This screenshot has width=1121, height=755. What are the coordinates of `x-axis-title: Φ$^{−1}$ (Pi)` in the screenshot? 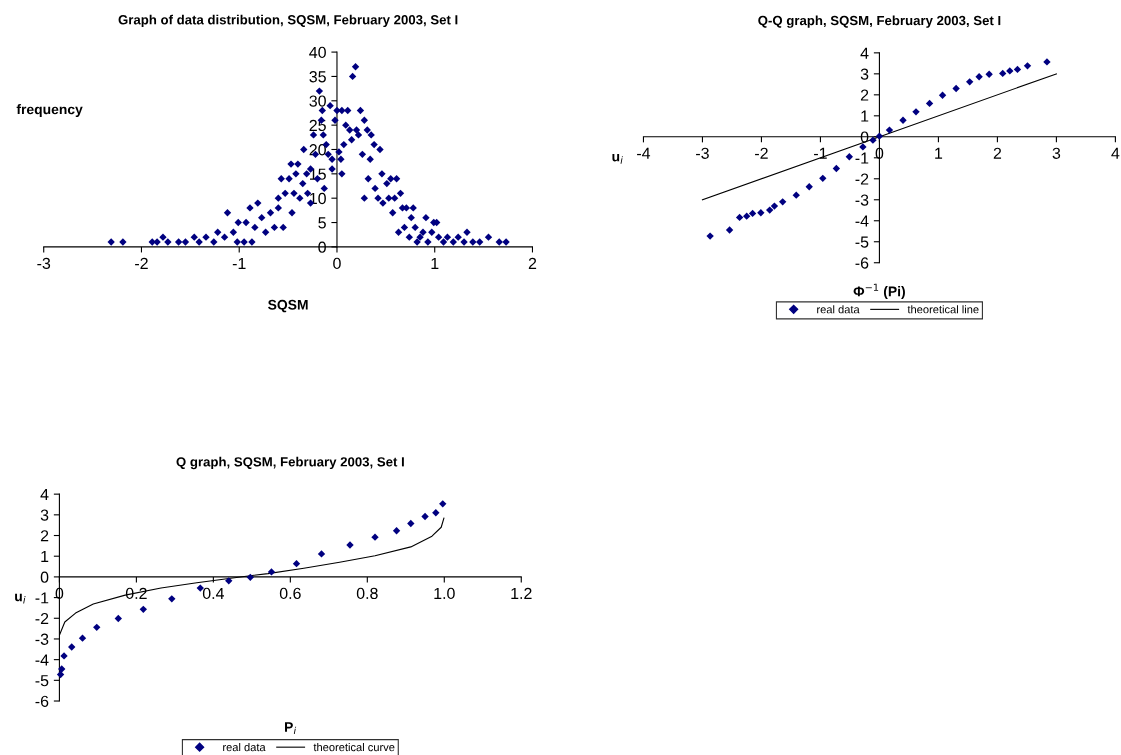 It's located at (879, 291).